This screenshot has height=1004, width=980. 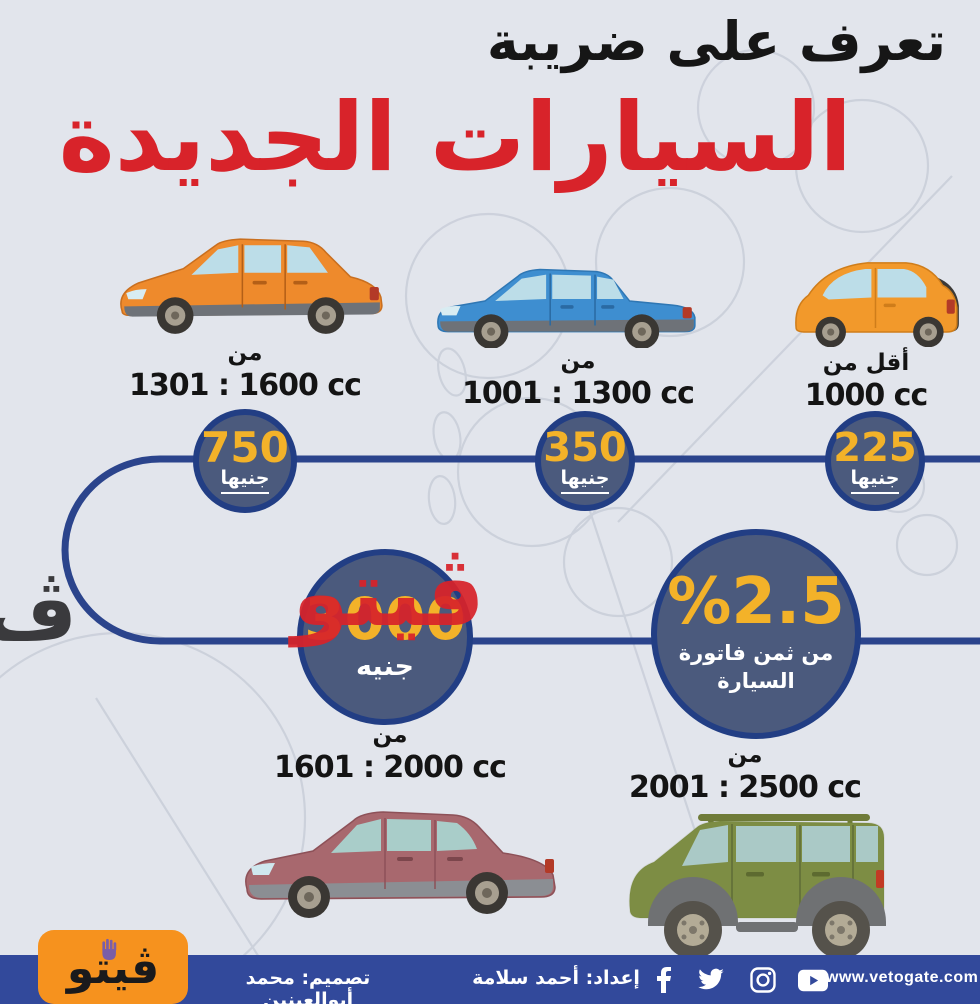 What do you see at coordinates (866, 395) in the screenshot?
I see `range-value: 1000 cc` at bounding box center [866, 395].